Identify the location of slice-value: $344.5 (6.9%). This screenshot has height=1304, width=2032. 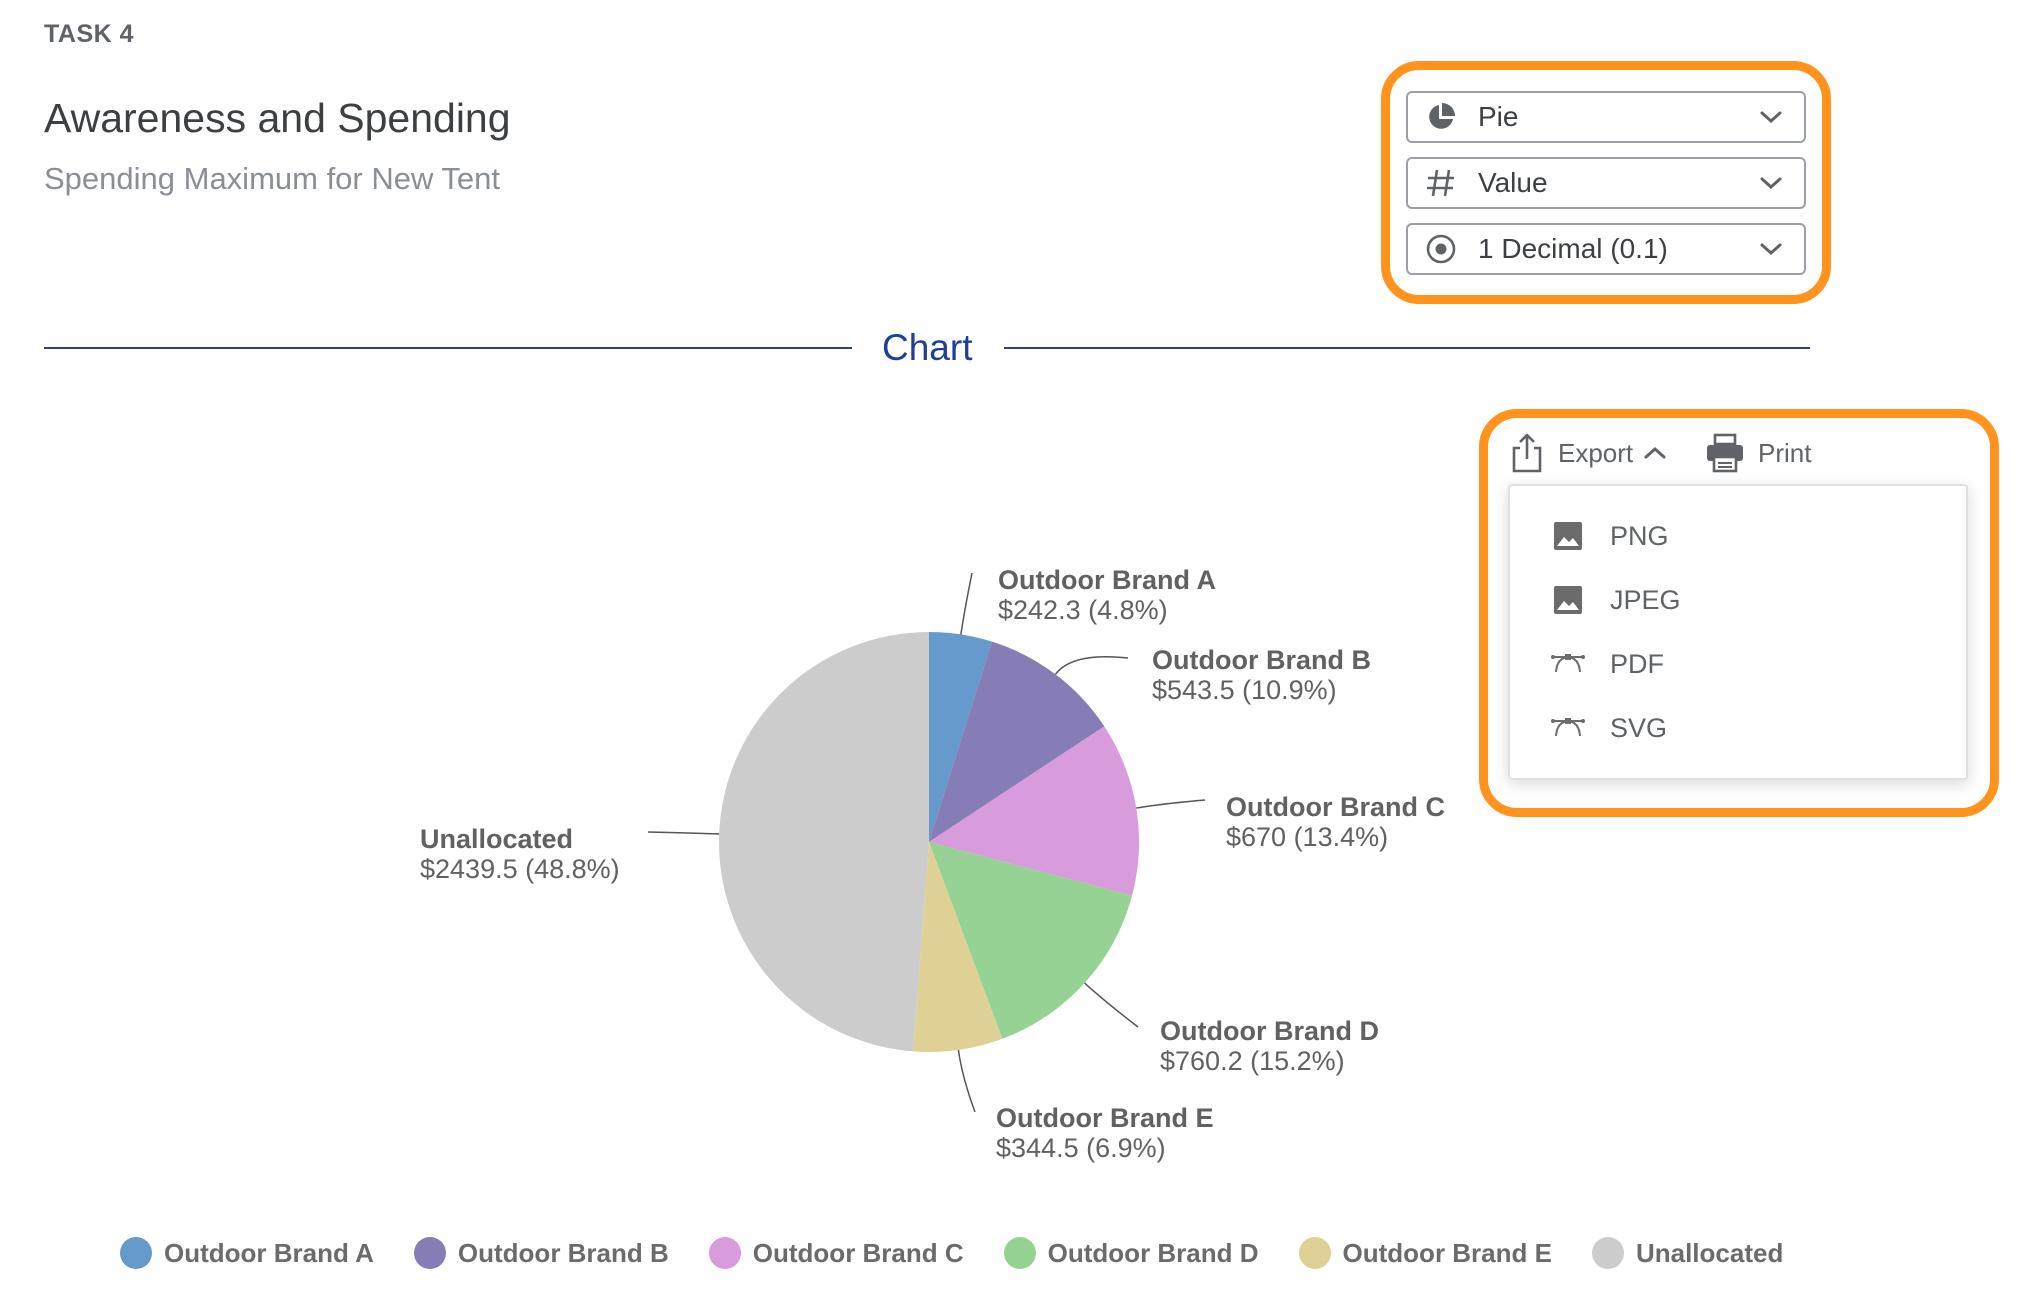
(1081, 1148).